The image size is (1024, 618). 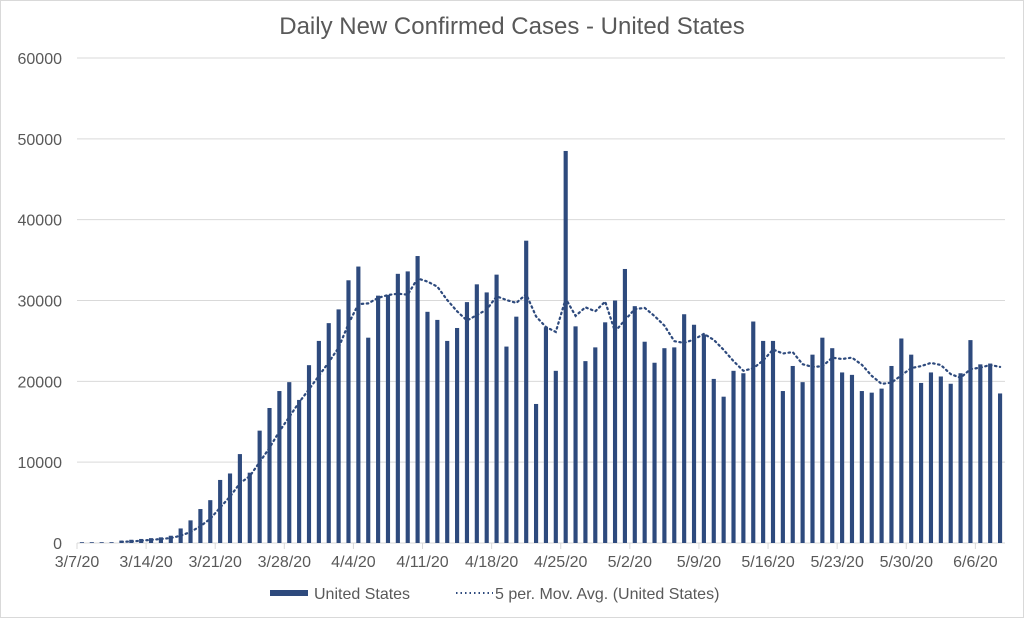 What do you see at coordinates (40, 59) in the screenshot?
I see `y-tick-label: 60000` at bounding box center [40, 59].